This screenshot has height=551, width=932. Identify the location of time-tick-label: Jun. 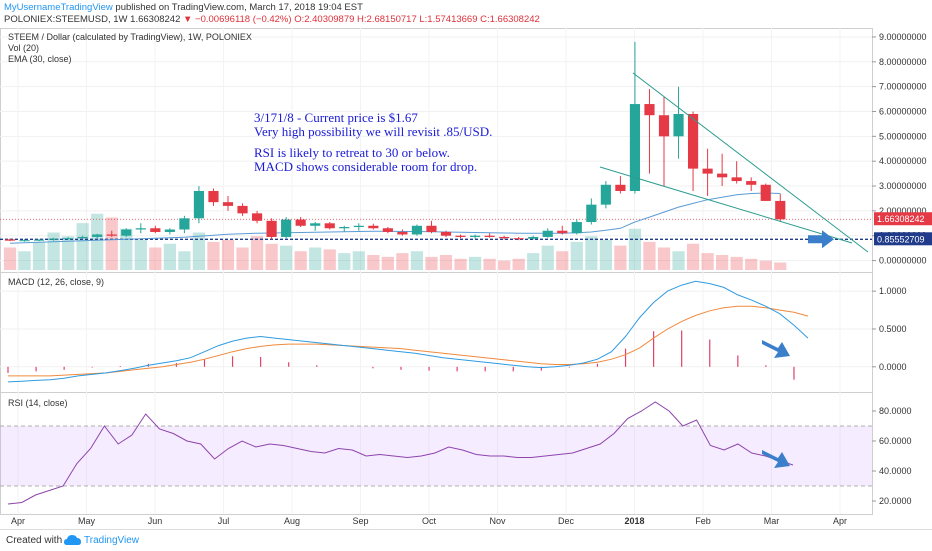
(155, 521).